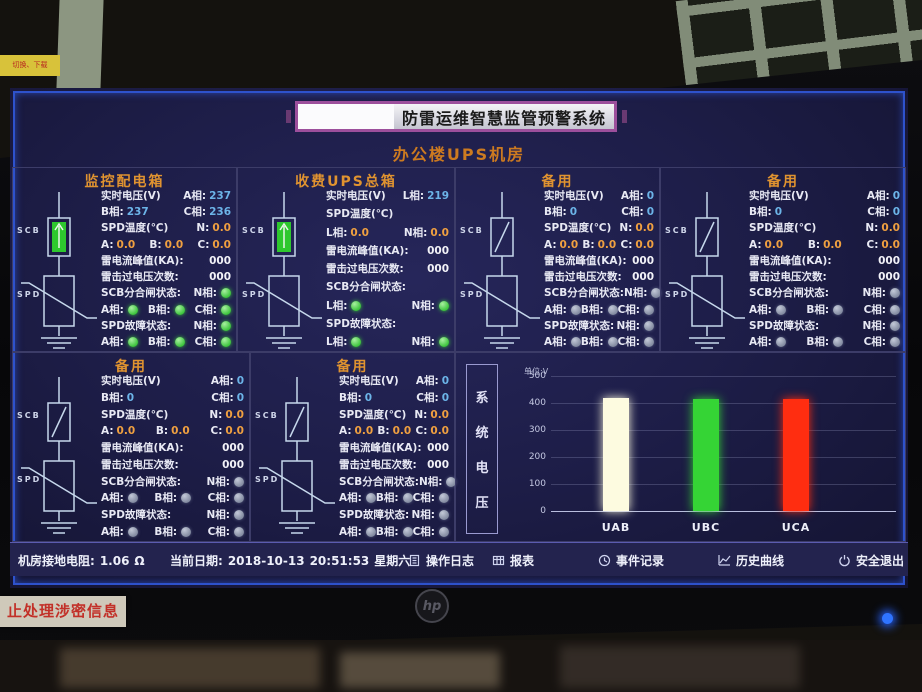 The image size is (922, 692). I want to click on y-axis-tick-label: 100, so click(537, 484).